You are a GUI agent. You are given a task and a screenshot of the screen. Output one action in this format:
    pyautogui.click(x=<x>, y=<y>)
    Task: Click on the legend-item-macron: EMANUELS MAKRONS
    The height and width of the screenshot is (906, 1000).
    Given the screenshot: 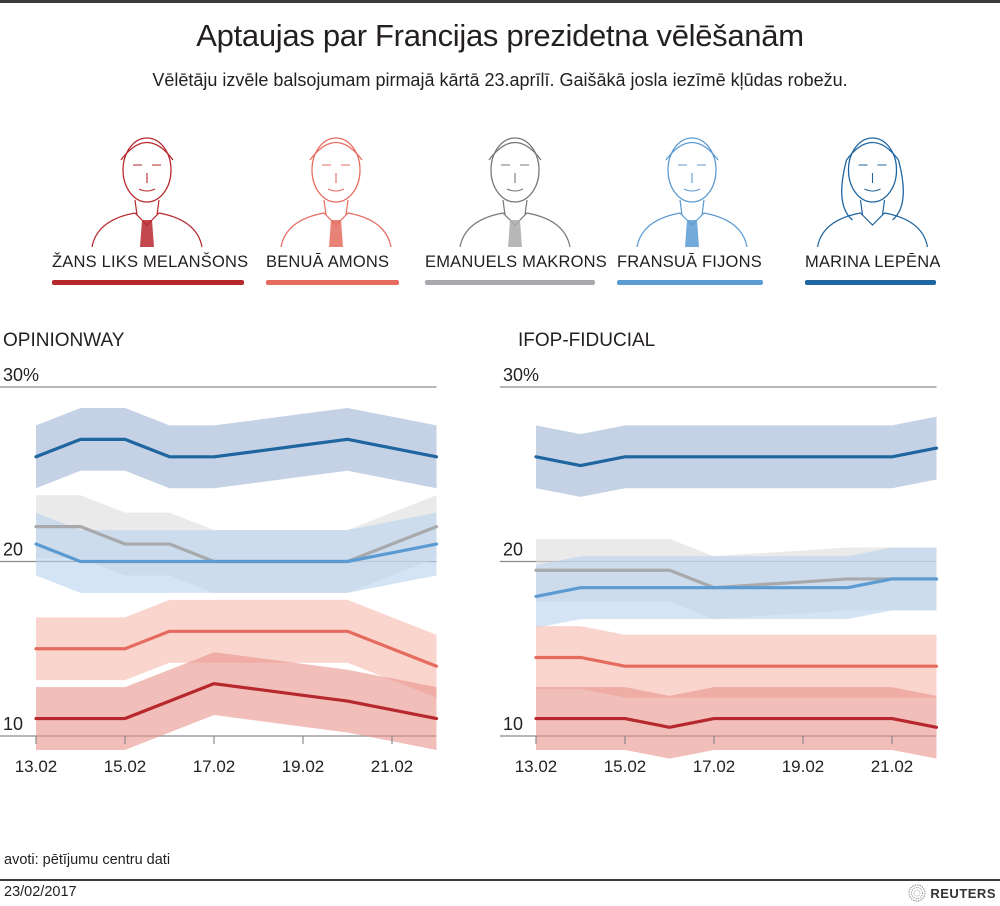 What is the action you would take?
    pyautogui.click(x=525, y=210)
    